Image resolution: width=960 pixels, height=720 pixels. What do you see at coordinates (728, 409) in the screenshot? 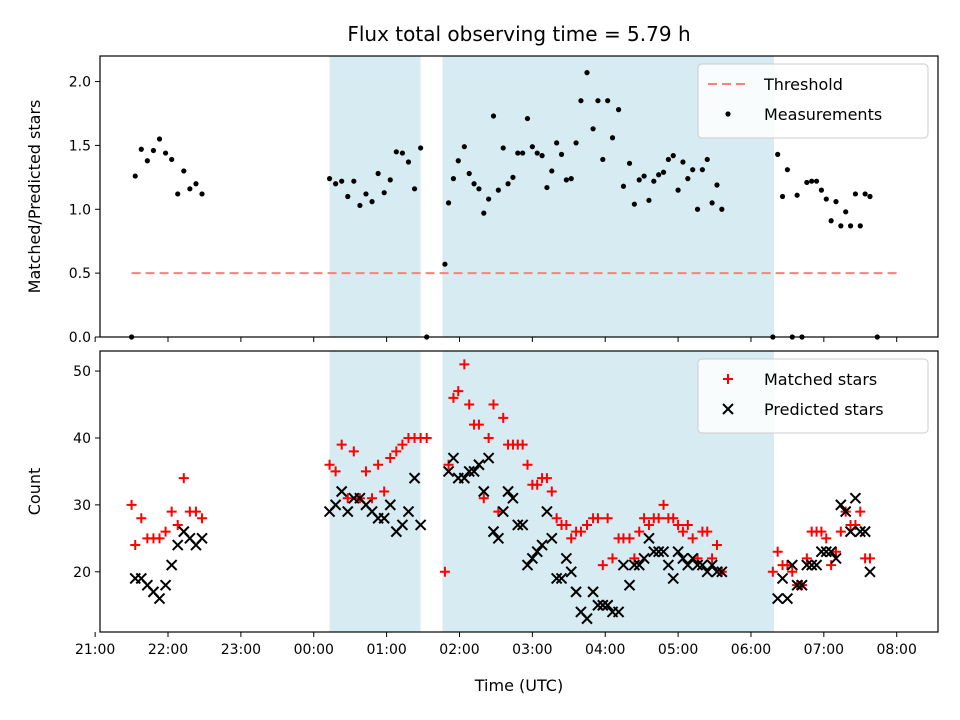
I see `legend-predicted-swatch` at bounding box center [728, 409].